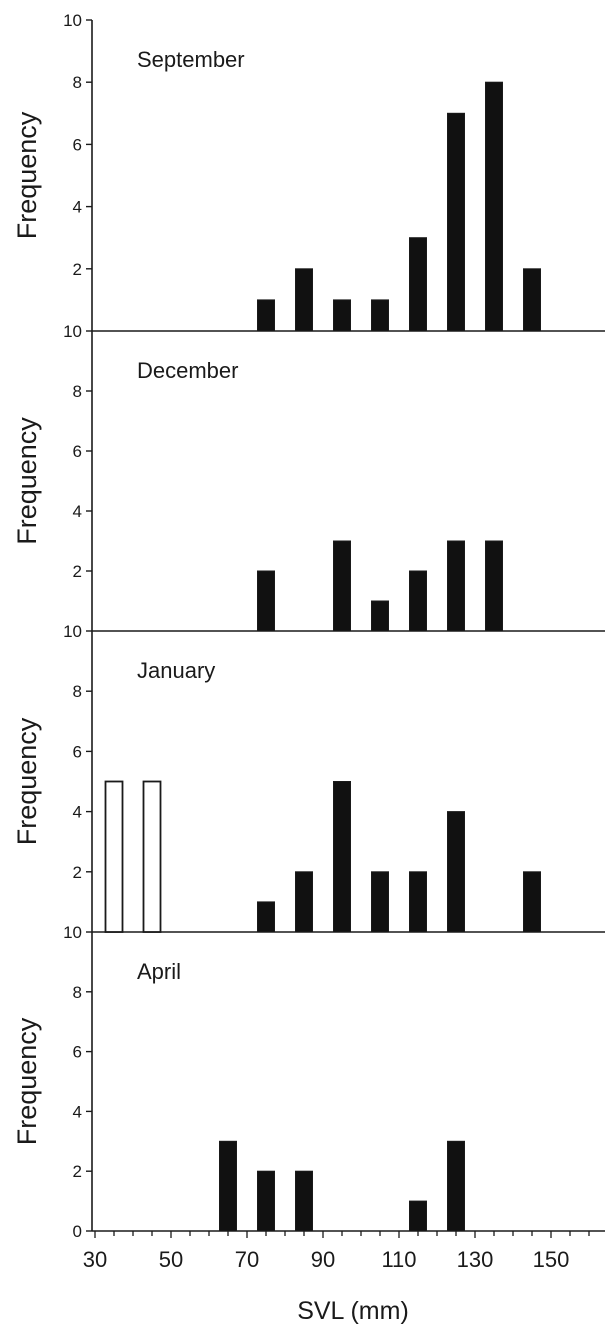 The image size is (605, 1331). Describe the element at coordinates (398, 1259) in the screenshot. I see `xtick-label: 110` at that location.